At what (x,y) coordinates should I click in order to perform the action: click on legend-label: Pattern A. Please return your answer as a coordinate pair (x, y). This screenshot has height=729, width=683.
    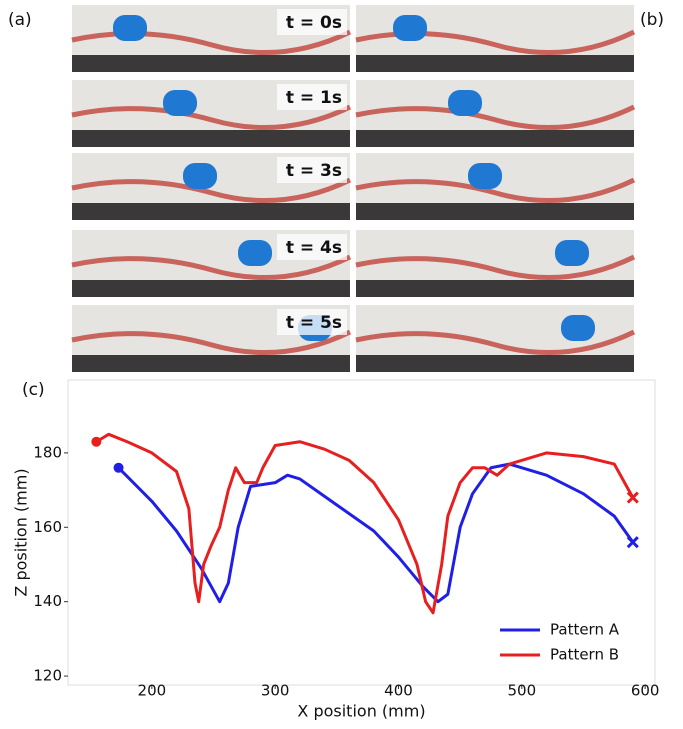
    Looking at the image, I should click on (585, 630).